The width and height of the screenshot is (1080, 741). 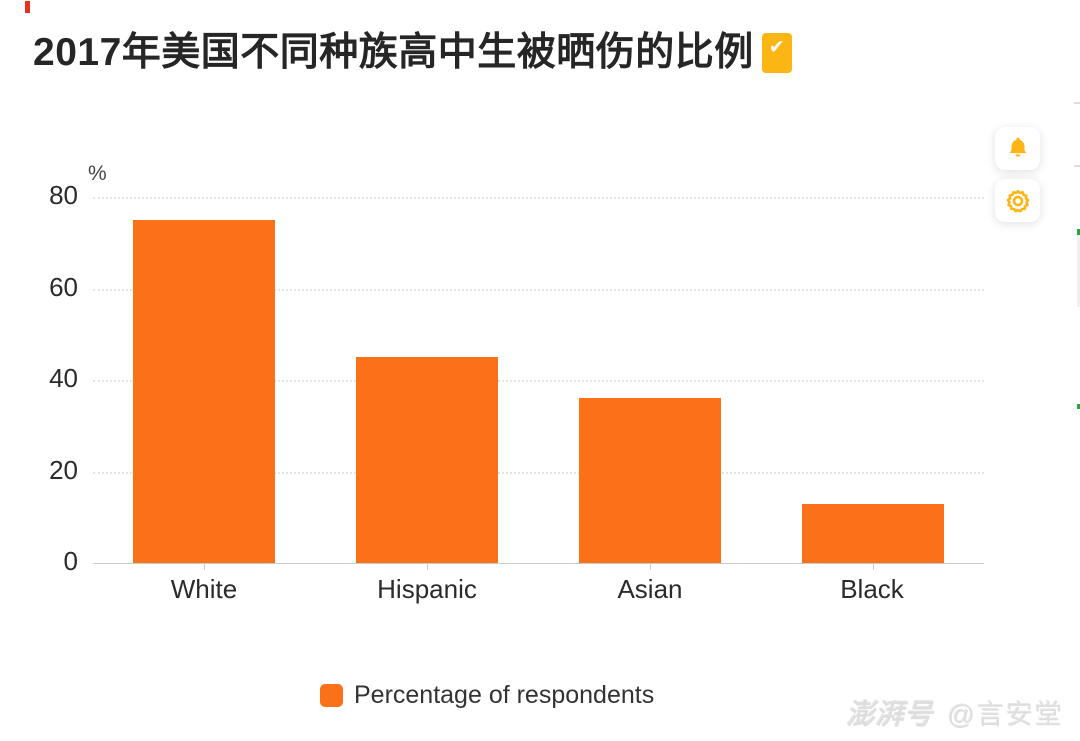 What do you see at coordinates (331, 695) in the screenshot?
I see `legend-swatch` at bounding box center [331, 695].